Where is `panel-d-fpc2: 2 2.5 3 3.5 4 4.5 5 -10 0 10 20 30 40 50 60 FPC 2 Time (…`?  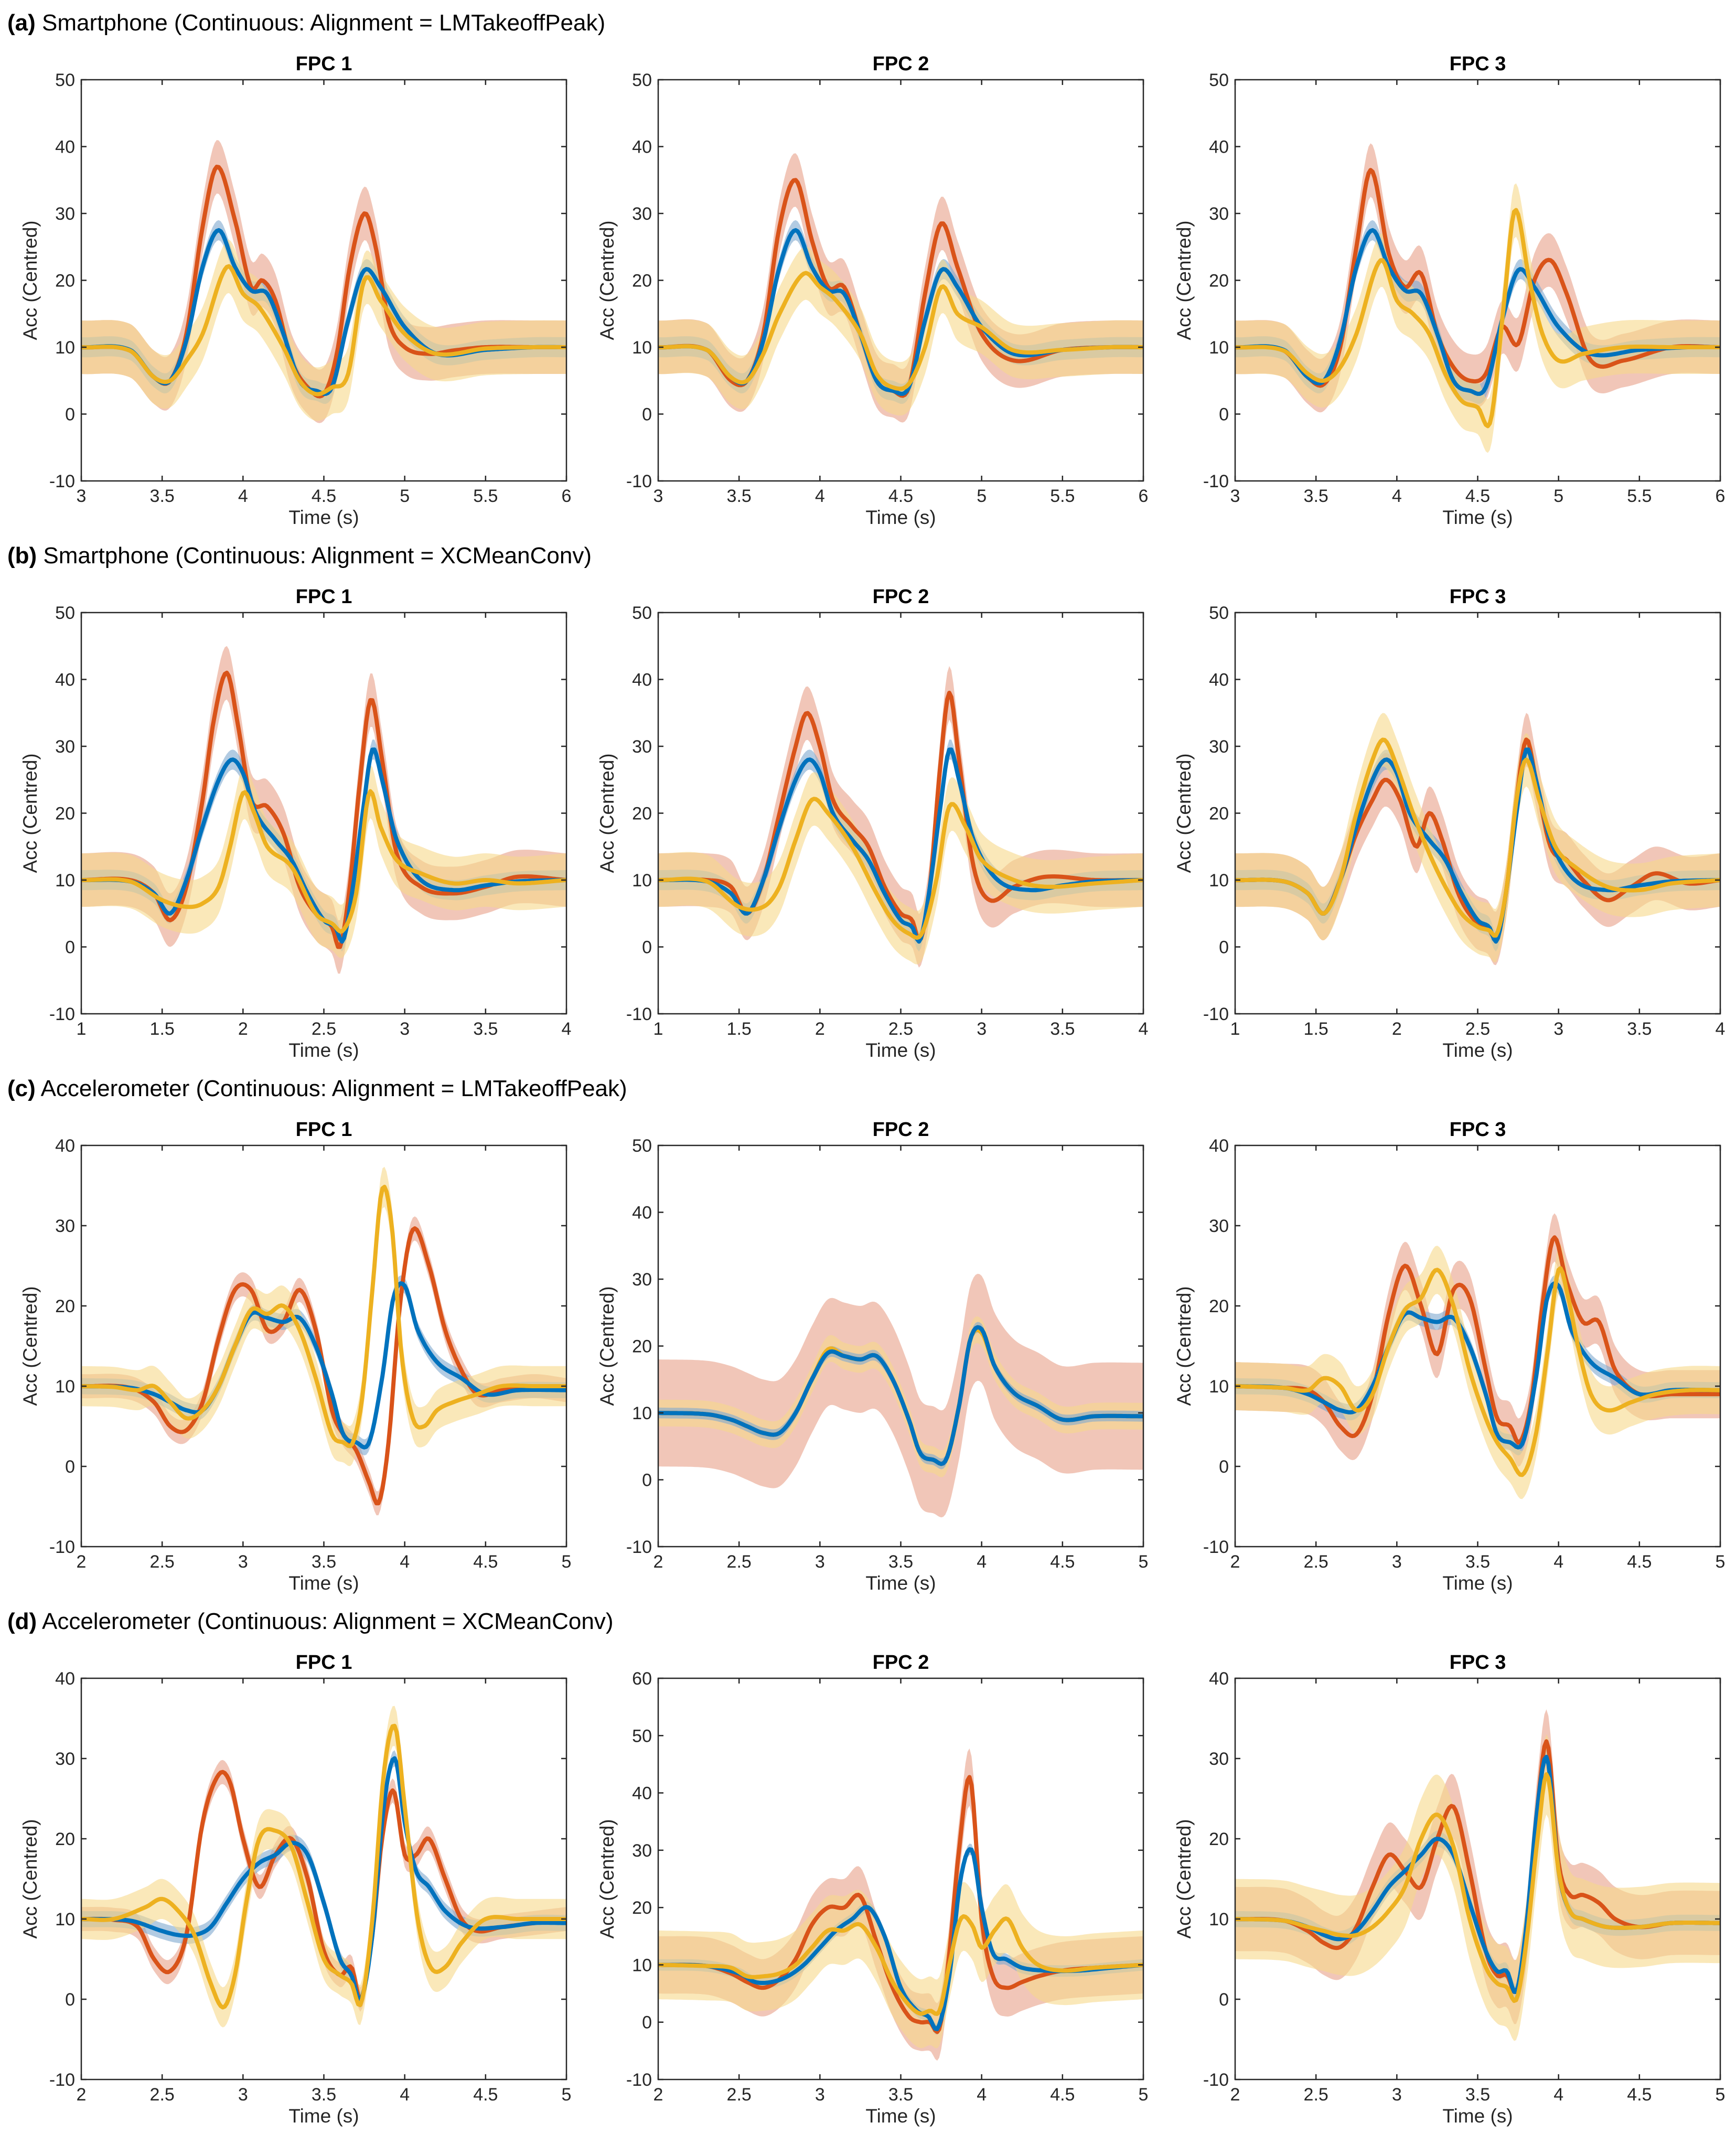
panel-d-fpc2: 2 2.5 3 3.5 4 4.5 5 -10 0 10 20 30 40 50 60 FPC 2 Time (… is located at coordinates (872, 1889).